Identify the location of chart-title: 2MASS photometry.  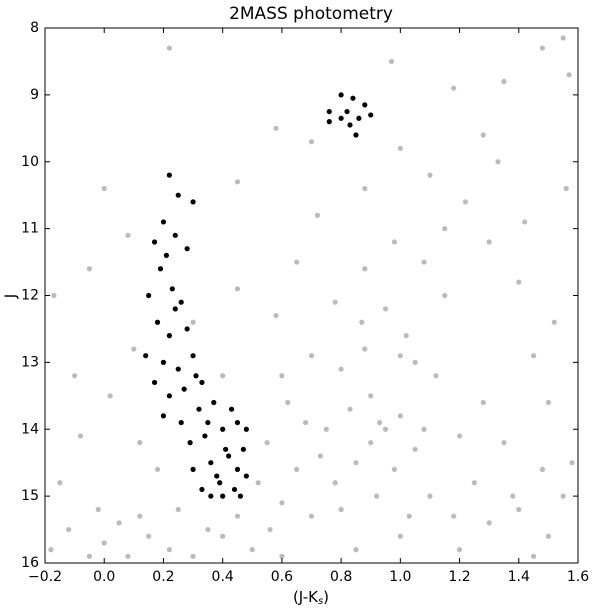
(311, 14).